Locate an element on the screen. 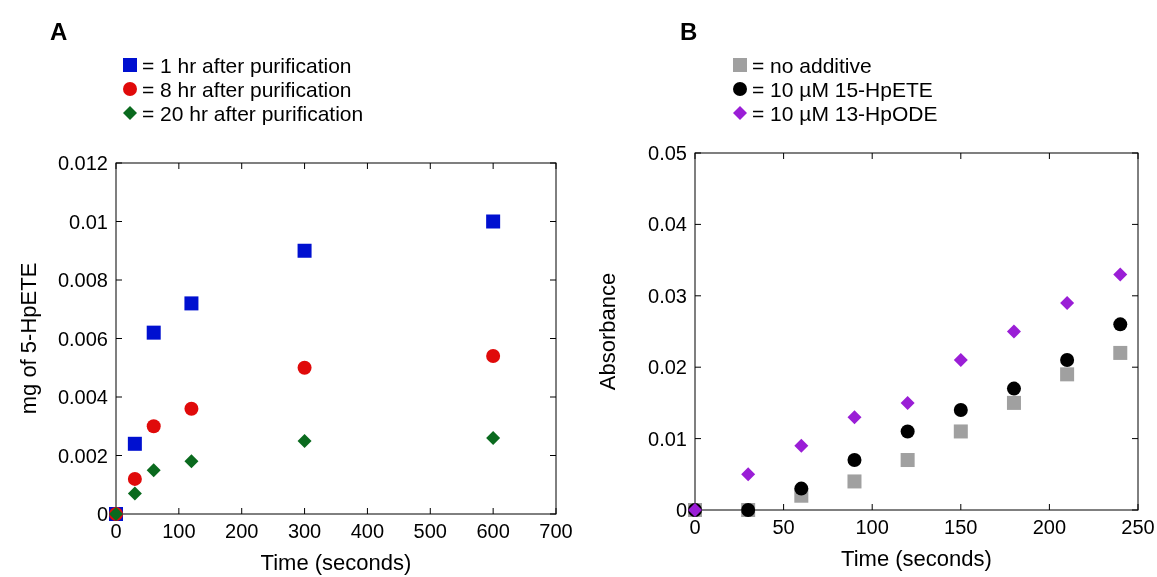 The image size is (1157, 577). legend-label: = 1 hr after purification is located at coordinates (247, 65).